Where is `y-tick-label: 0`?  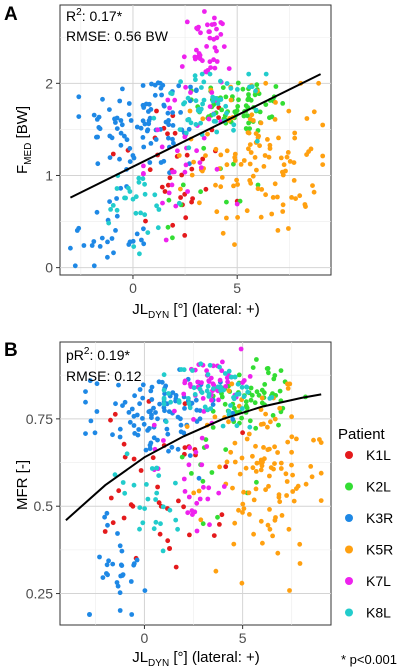
y-tick-label: 0 is located at coordinates (49, 268).